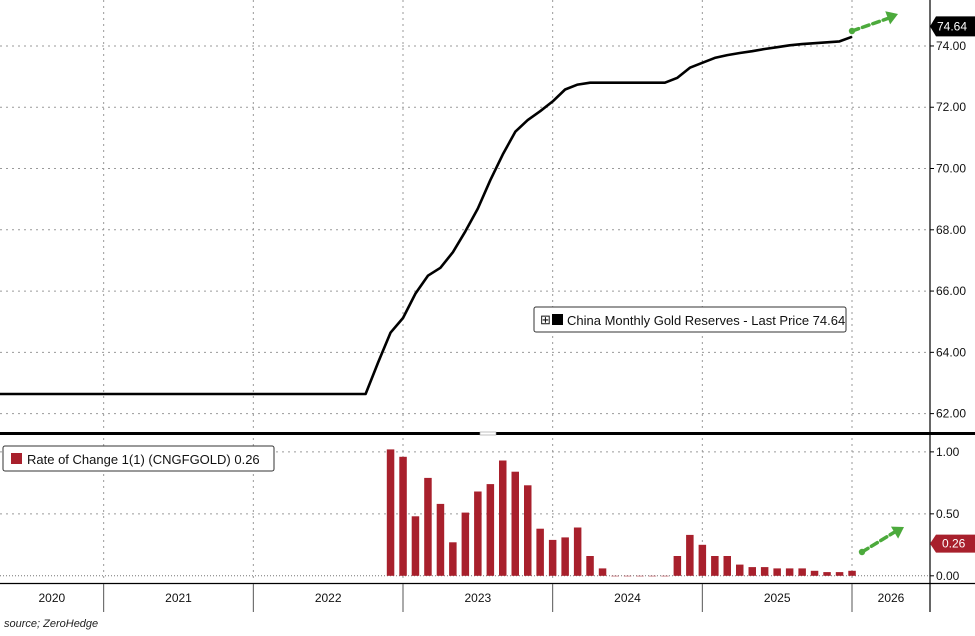 Image resolution: width=975 pixels, height=636 pixels. Describe the element at coordinates (891, 18) in the screenshot. I see `top-arrow-icon` at that location.